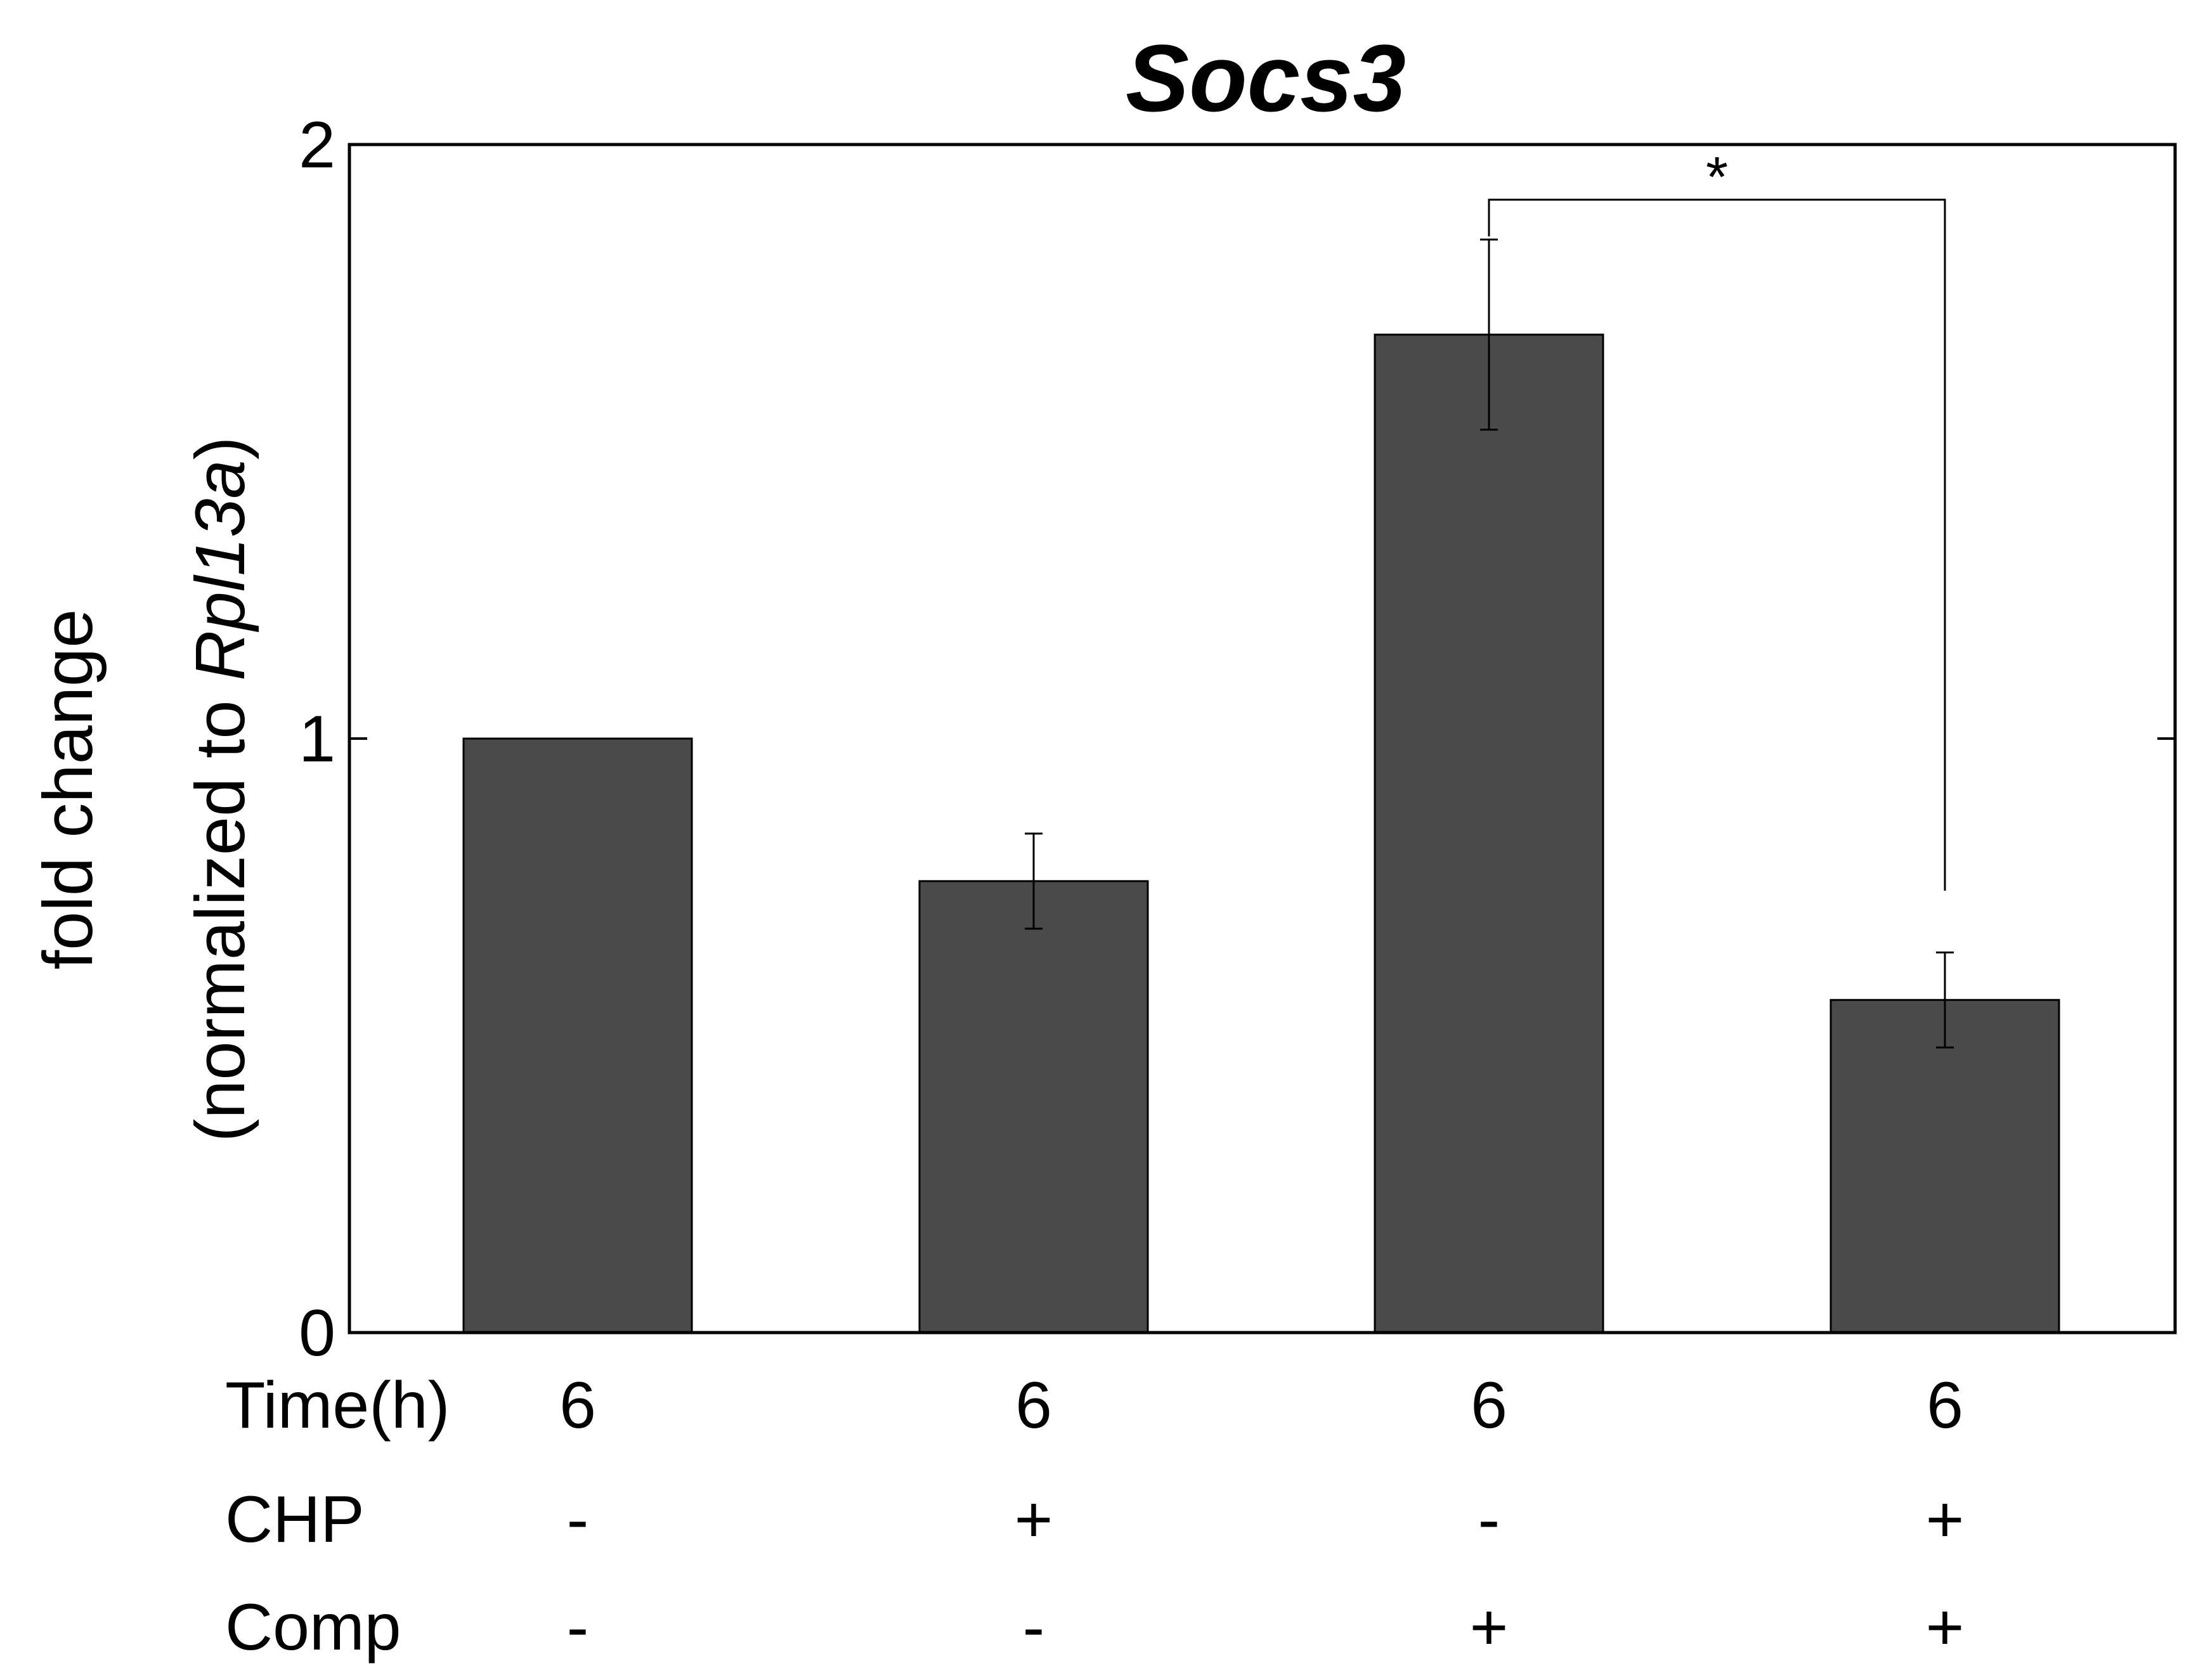 The height and width of the screenshot is (1680, 2203). Describe the element at coordinates (295, 1519) in the screenshot. I see `condition-row-label-chp: CHP` at that location.